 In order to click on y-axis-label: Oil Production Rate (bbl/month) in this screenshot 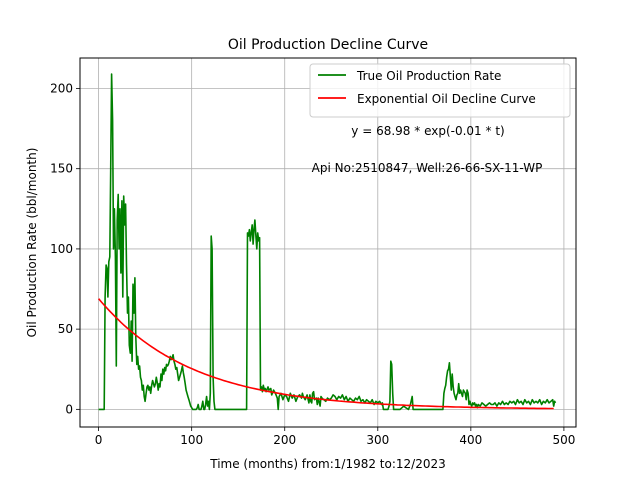, I will do `click(32, 243)`.